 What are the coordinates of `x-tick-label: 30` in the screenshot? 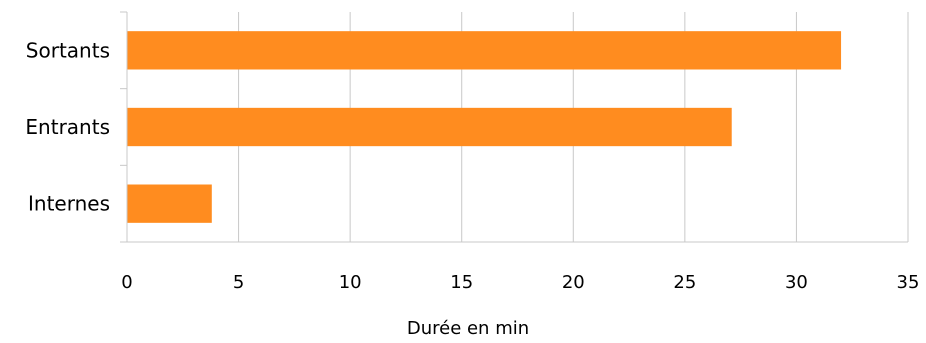 It's located at (796, 282).